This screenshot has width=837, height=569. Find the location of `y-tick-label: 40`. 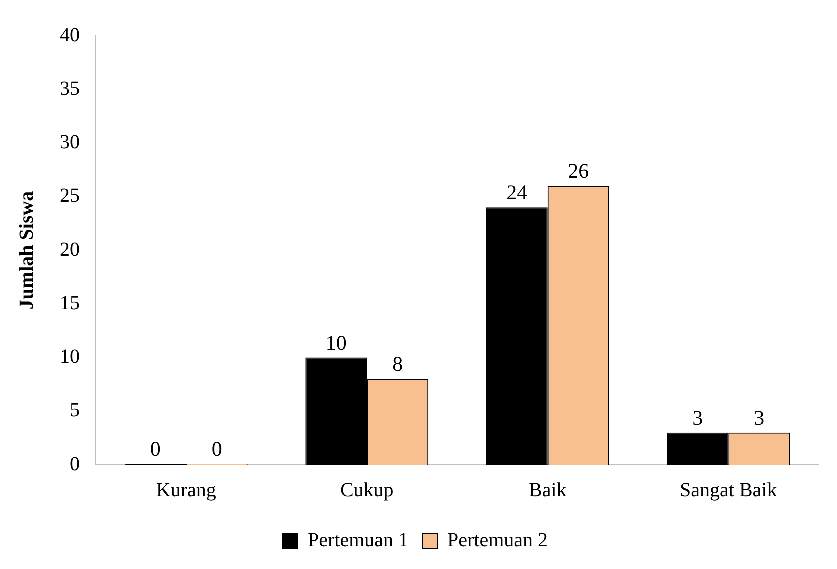

y-tick-label: 40 is located at coordinates (70, 35).